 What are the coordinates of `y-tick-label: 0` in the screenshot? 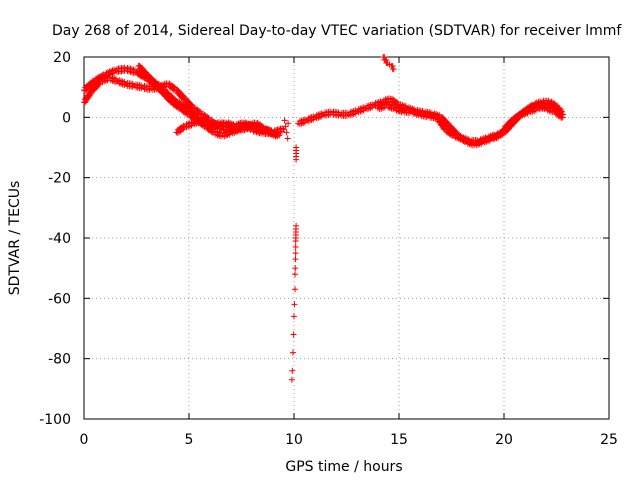 It's located at (66, 118).